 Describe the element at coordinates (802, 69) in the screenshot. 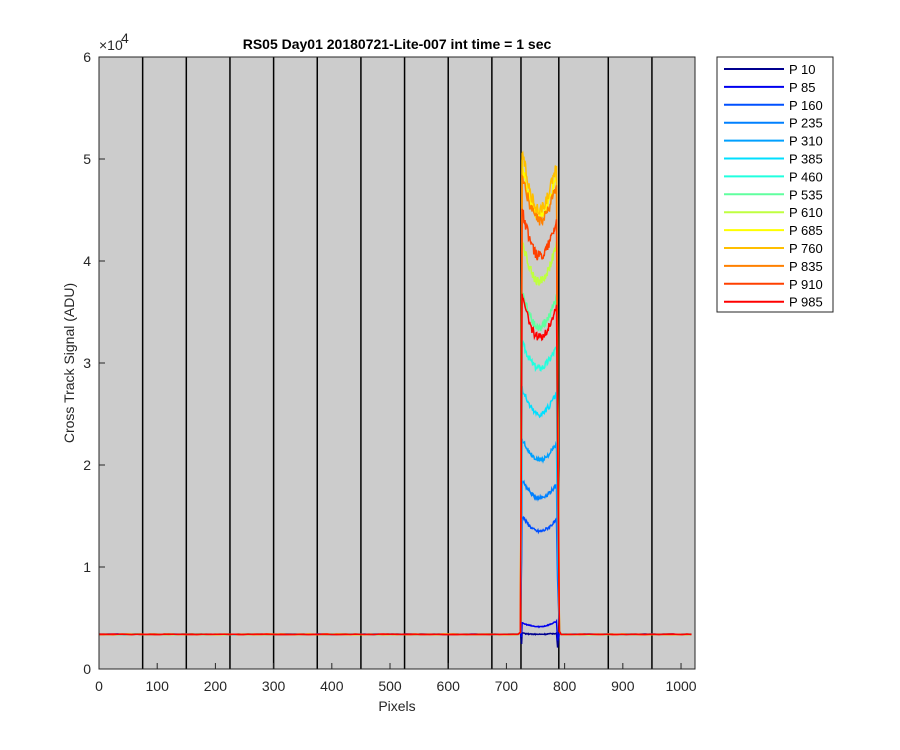

I see `legend-entry-label: P 10` at that location.